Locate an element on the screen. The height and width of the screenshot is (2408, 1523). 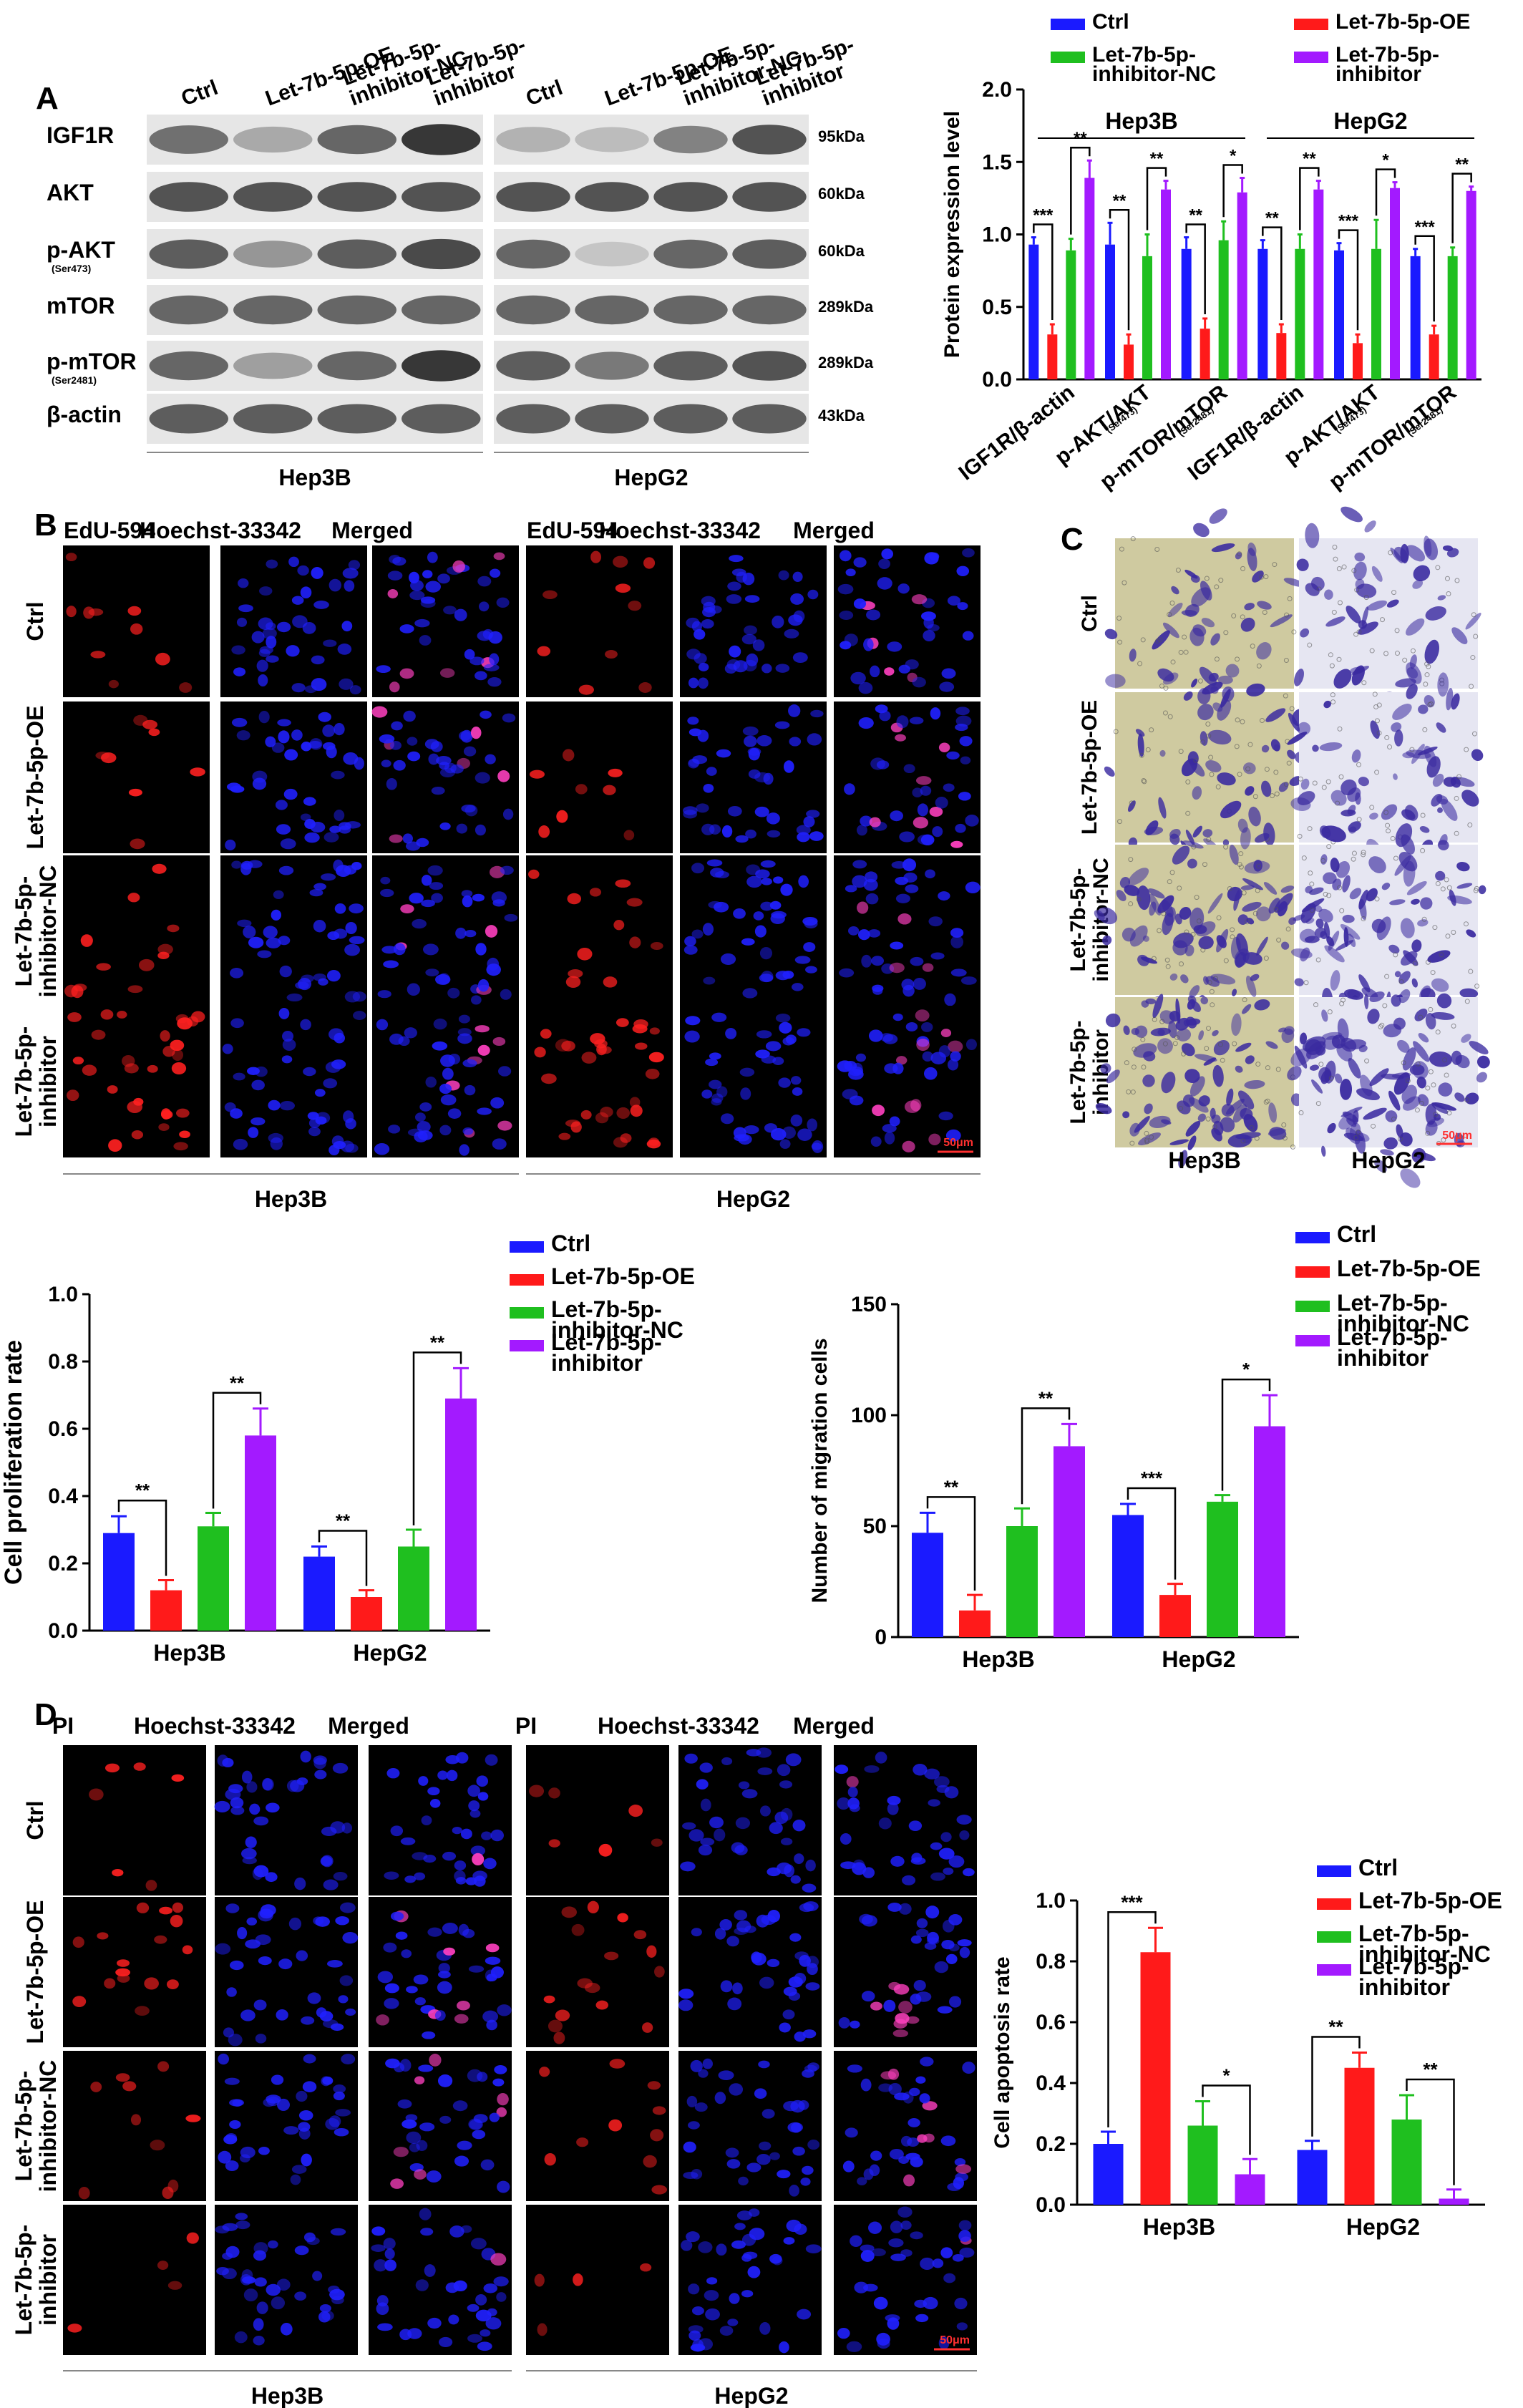
significance-label: ** is located at coordinates (1120, 201).